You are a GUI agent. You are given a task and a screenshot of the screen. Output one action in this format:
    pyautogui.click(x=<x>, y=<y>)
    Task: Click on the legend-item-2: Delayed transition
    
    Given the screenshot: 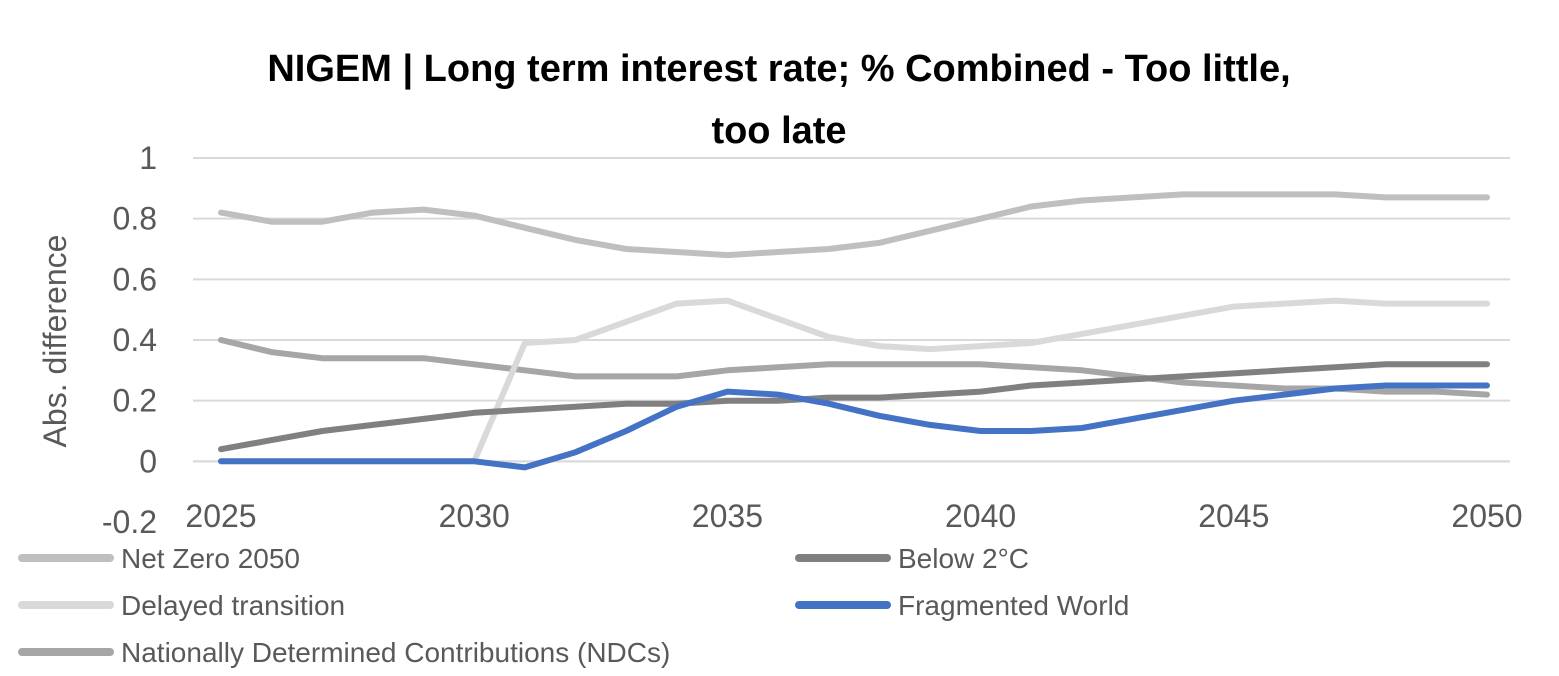 What is the action you would take?
    pyautogui.click(x=181, y=605)
    